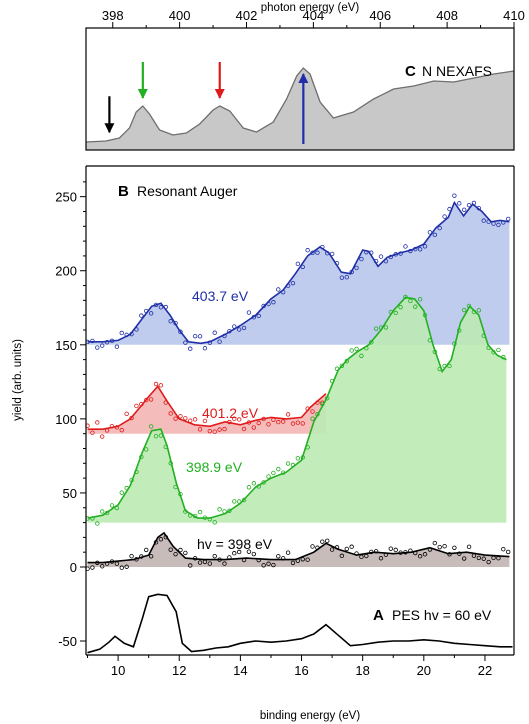 The height and width of the screenshot is (724, 529). Describe the element at coordinates (70, 493) in the screenshot. I see `panel-b-tick-label: 50` at that location.